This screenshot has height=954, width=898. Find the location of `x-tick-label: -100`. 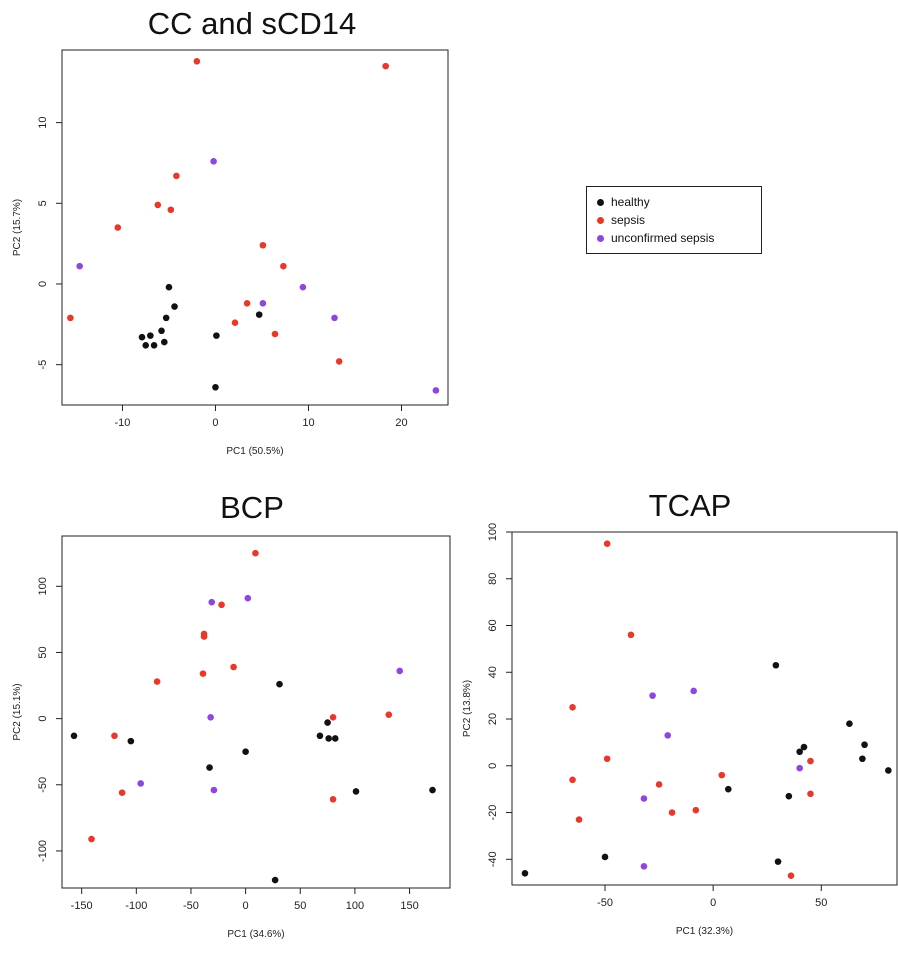

x-tick-label: -100 is located at coordinates (136, 906).